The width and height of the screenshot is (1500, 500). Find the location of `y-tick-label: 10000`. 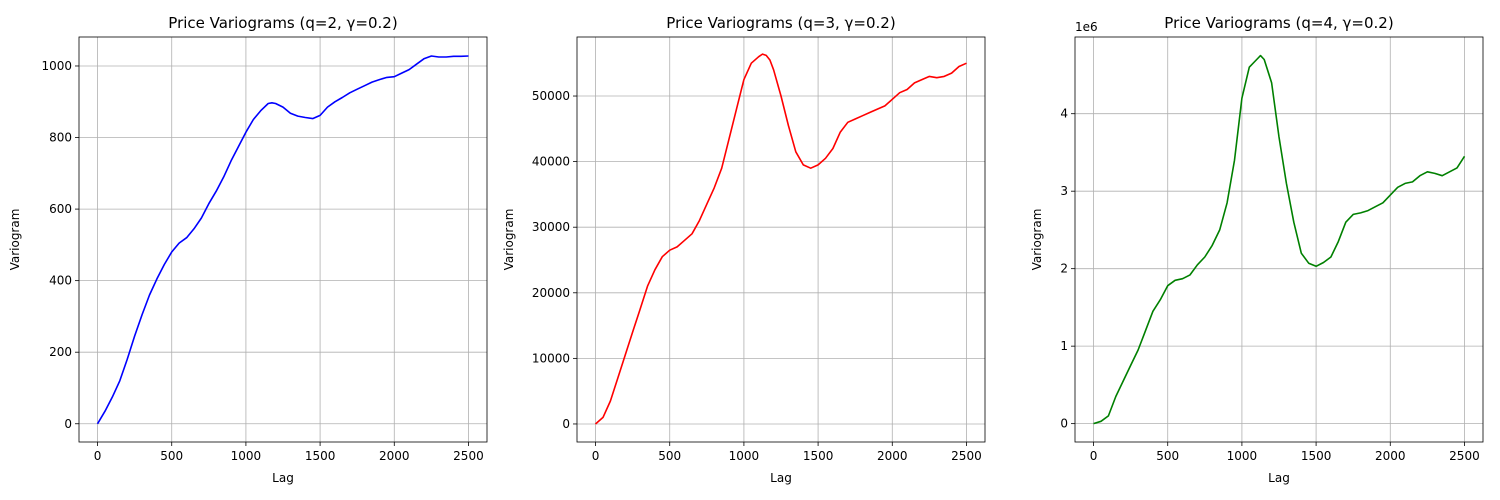

y-tick-label: 10000 is located at coordinates (551, 358).